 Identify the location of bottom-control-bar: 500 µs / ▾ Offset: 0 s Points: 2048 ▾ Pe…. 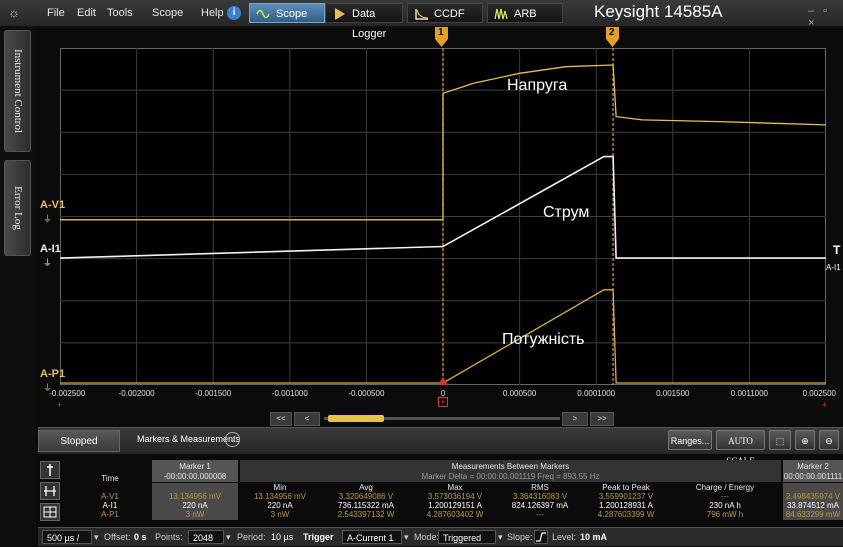
(440, 536).